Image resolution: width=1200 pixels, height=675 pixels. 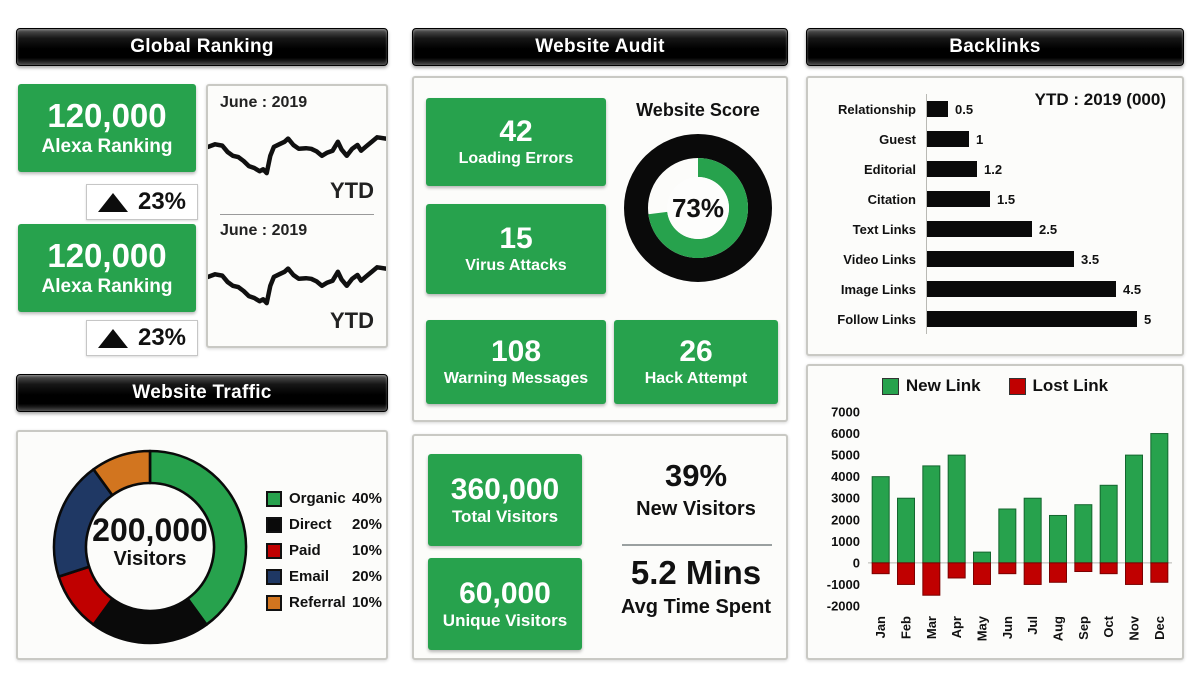 I want to click on backlink-value: 1, so click(x=980, y=139).